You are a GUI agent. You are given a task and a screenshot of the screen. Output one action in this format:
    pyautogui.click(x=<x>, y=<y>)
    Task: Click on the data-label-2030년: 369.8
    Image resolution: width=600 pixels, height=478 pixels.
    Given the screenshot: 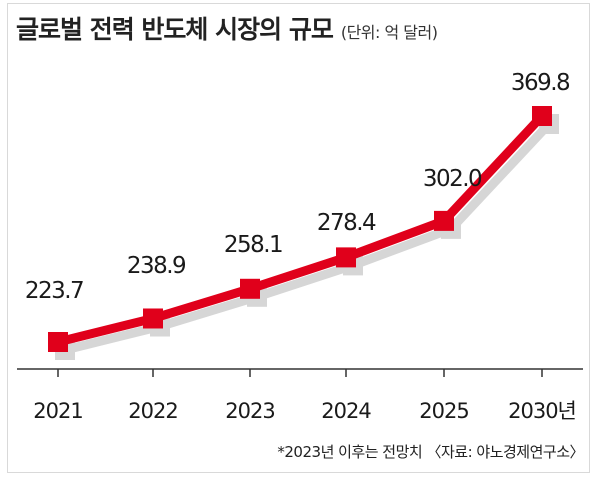 What is the action you would take?
    pyautogui.click(x=540, y=83)
    